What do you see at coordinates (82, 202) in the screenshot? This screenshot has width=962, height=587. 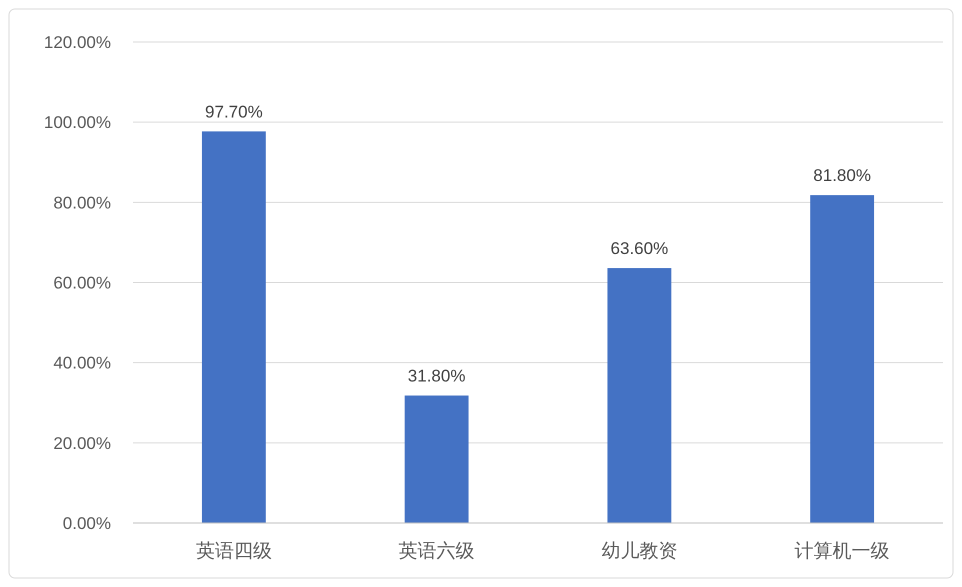 I see `y-tick-label: 80.00%` at bounding box center [82, 202].